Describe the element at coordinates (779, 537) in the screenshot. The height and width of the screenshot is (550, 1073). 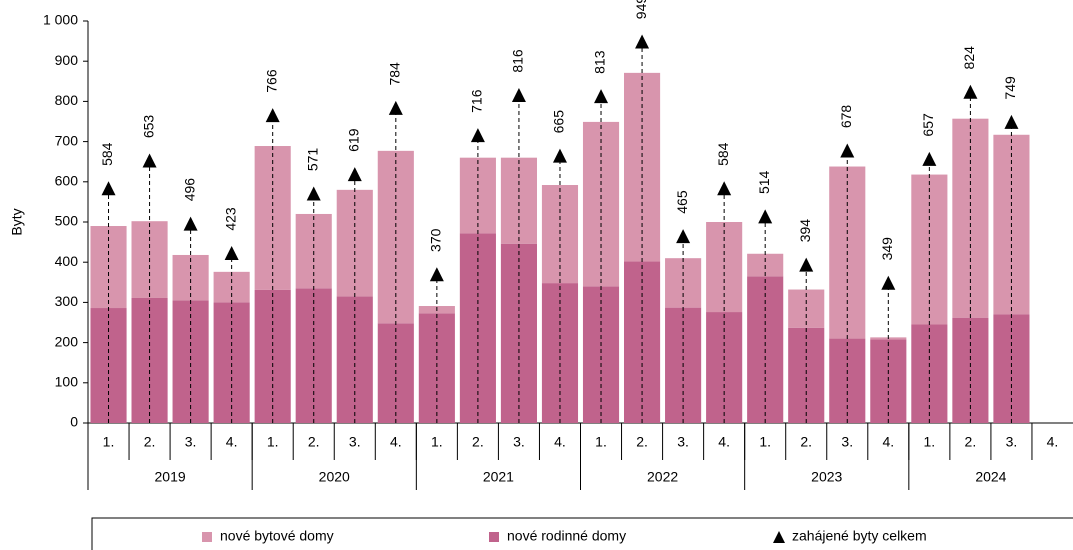
I see `legend-marker` at that location.